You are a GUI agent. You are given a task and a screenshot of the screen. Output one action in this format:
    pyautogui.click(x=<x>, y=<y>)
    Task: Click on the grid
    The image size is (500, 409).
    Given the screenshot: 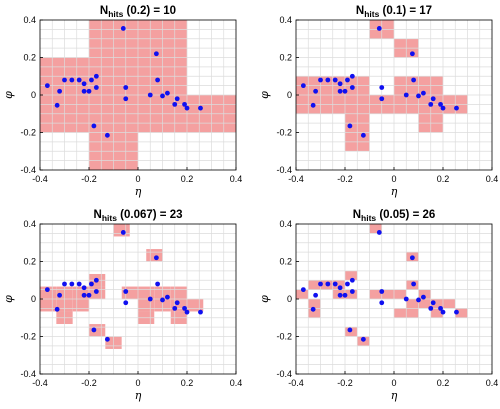 What is the action you would take?
    pyautogui.click(x=394, y=299)
    